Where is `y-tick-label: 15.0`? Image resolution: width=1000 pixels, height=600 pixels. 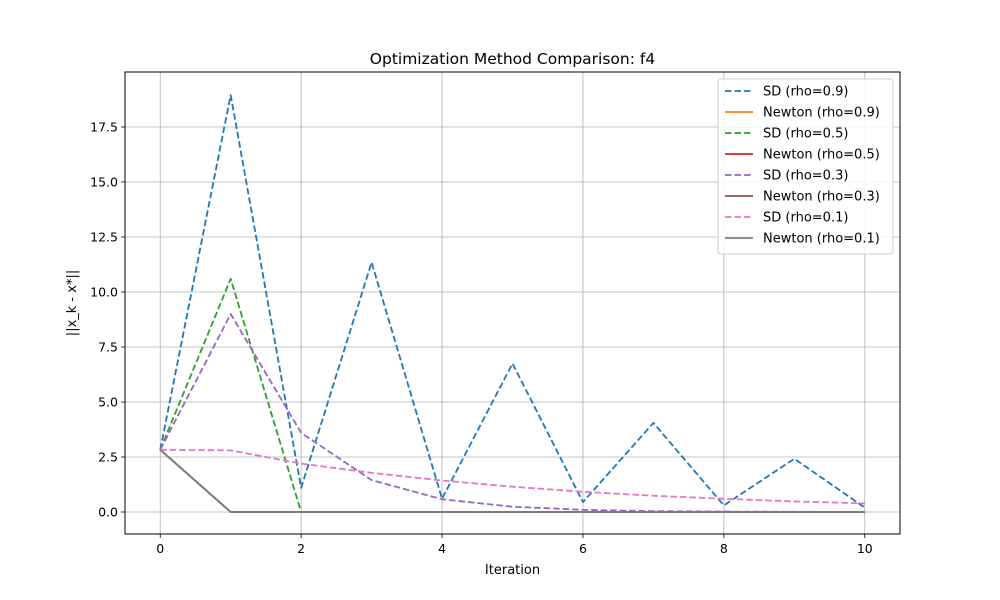
y-tick-label: 15.0 is located at coordinates (104, 182).